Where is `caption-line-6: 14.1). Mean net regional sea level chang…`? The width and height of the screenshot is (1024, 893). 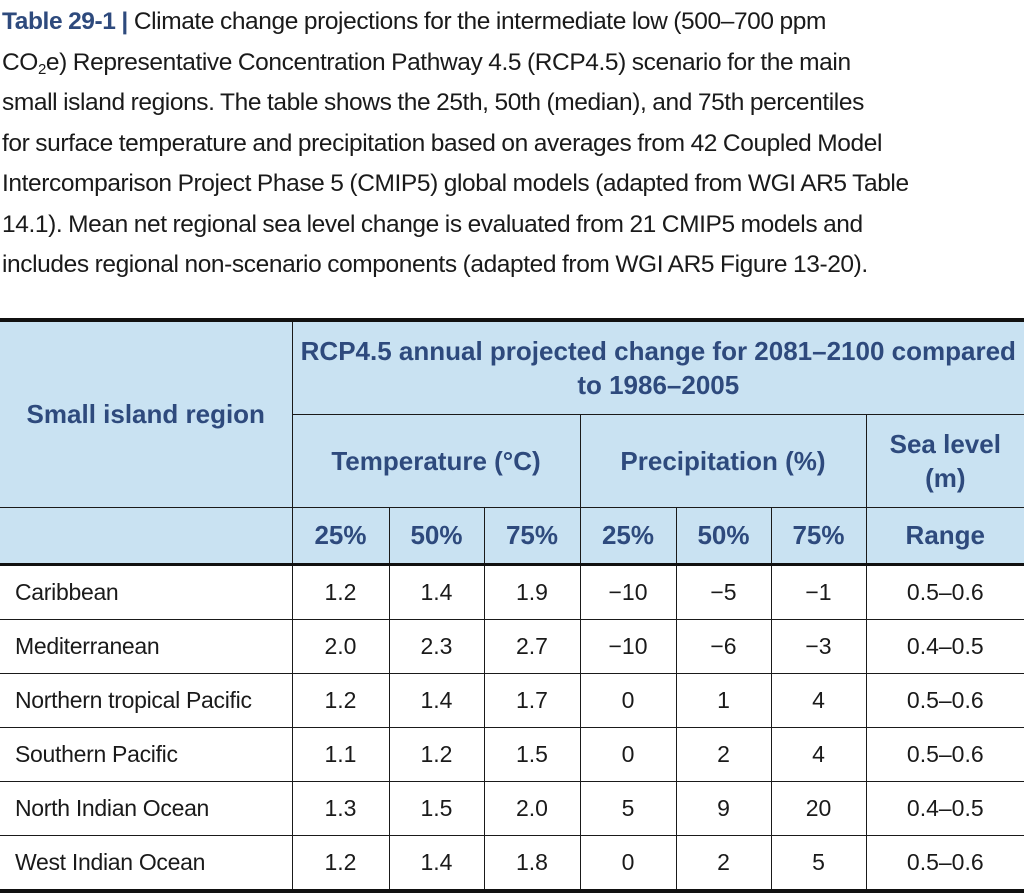 caption-line-6: 14.1). Mean net regional sea level chang… is located at coordinates (432, 224).